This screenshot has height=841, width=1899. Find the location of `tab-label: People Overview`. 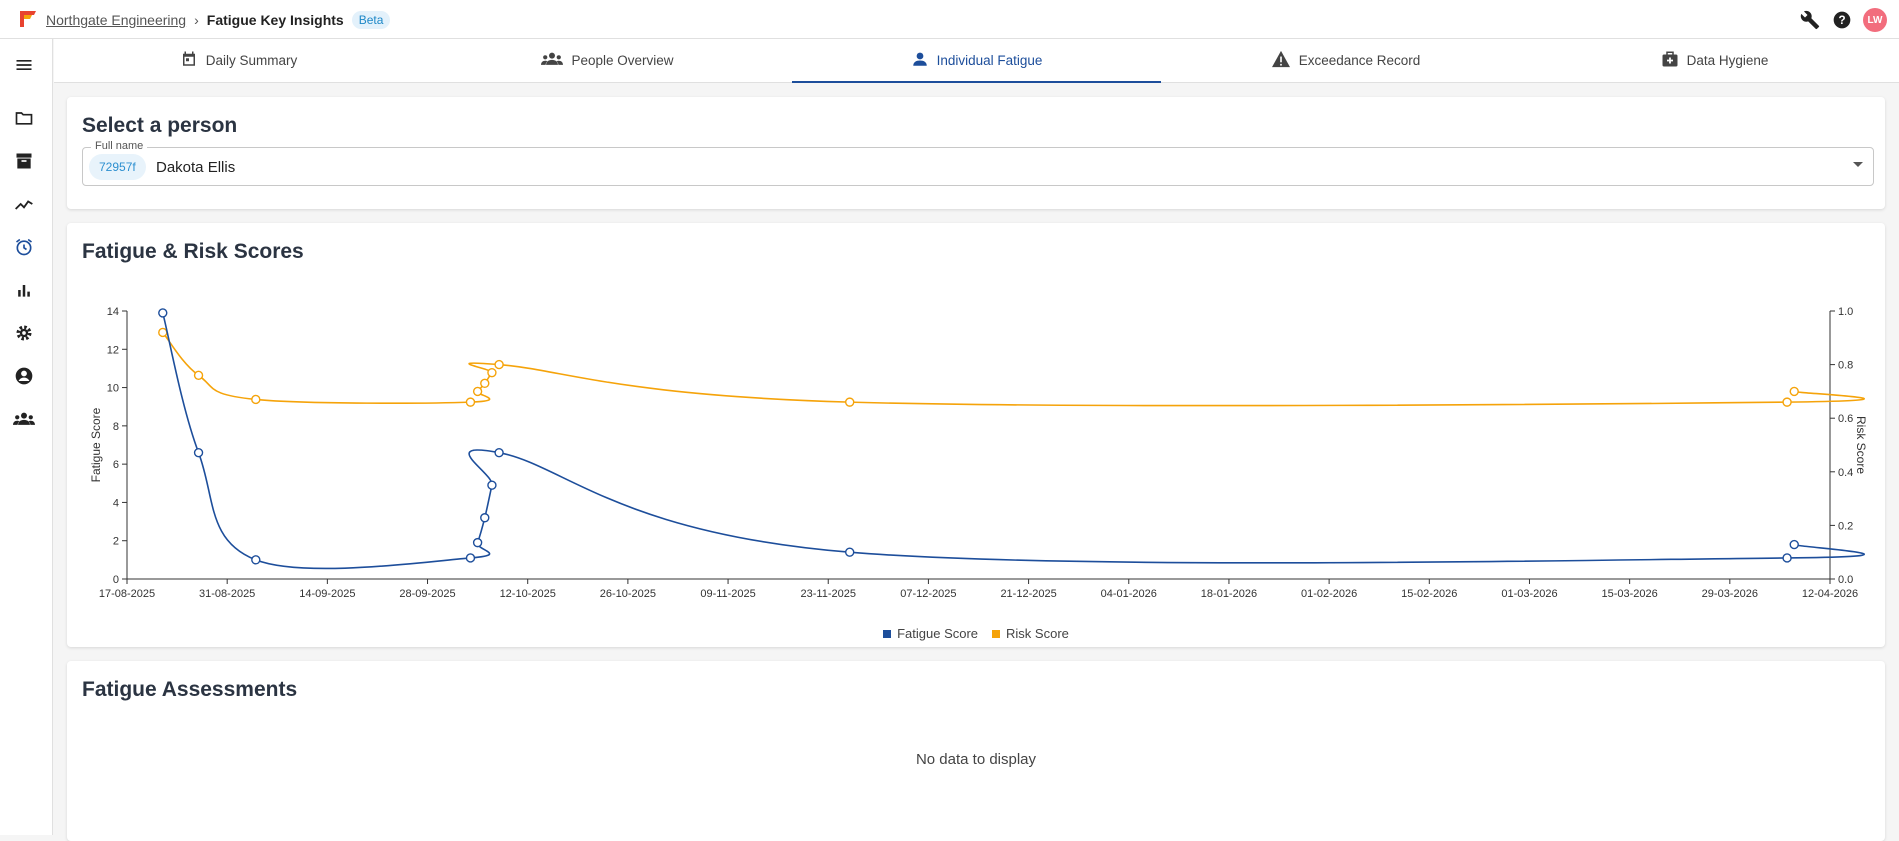

tab-label: People Overview is located at coordinates (622, 60).